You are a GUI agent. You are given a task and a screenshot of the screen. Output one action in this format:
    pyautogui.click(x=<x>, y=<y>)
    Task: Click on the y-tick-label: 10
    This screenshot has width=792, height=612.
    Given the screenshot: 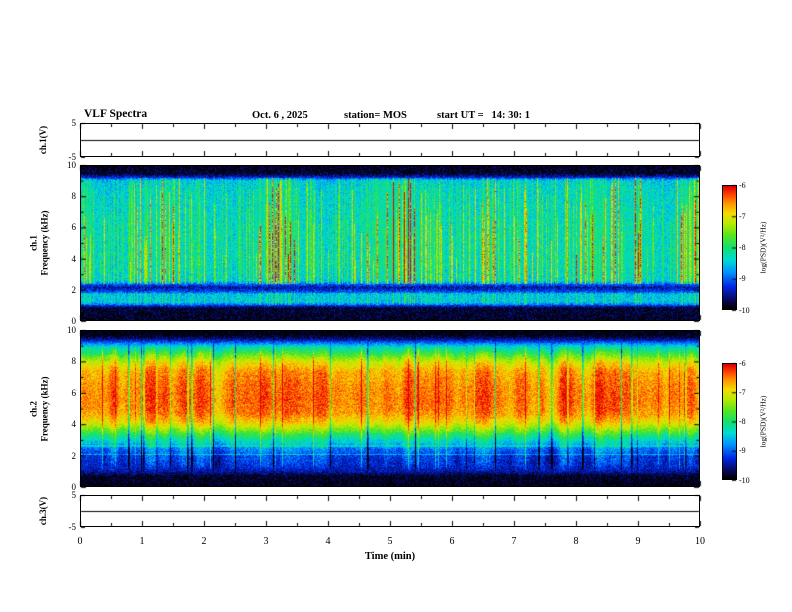 What is the action you would take?
    pyautogui.click(x=71, y=330)
    